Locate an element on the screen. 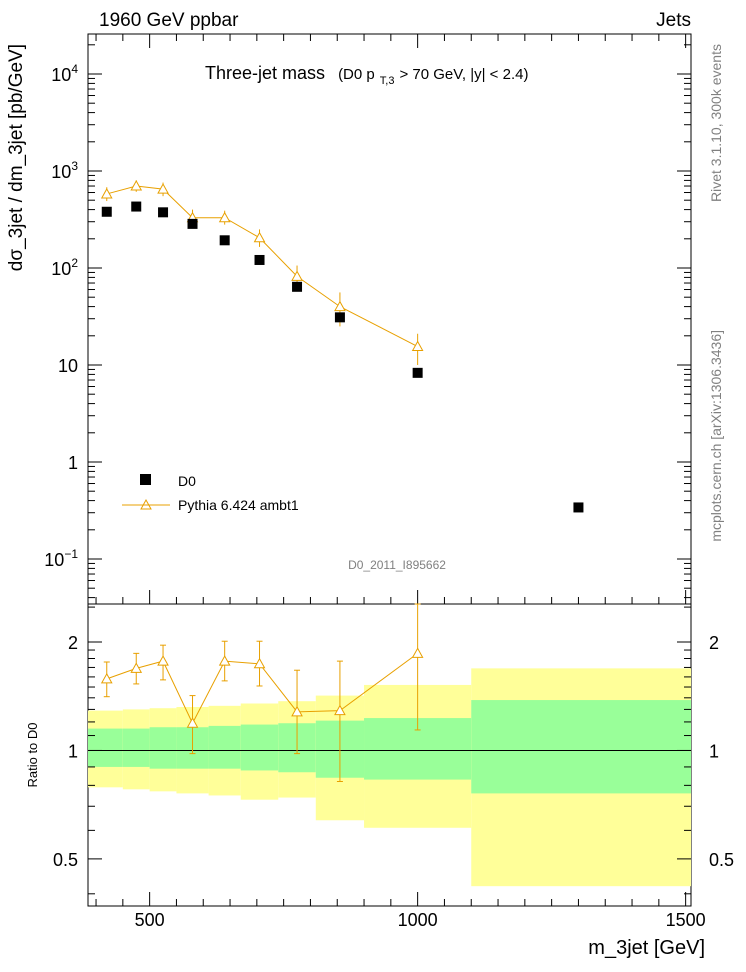 Image resolution: width=746 pixels, height=972 pixels. plot-title-sub-suffix: > 70 GeV, |y| < 2.4) is located at coordinates (463, 74).